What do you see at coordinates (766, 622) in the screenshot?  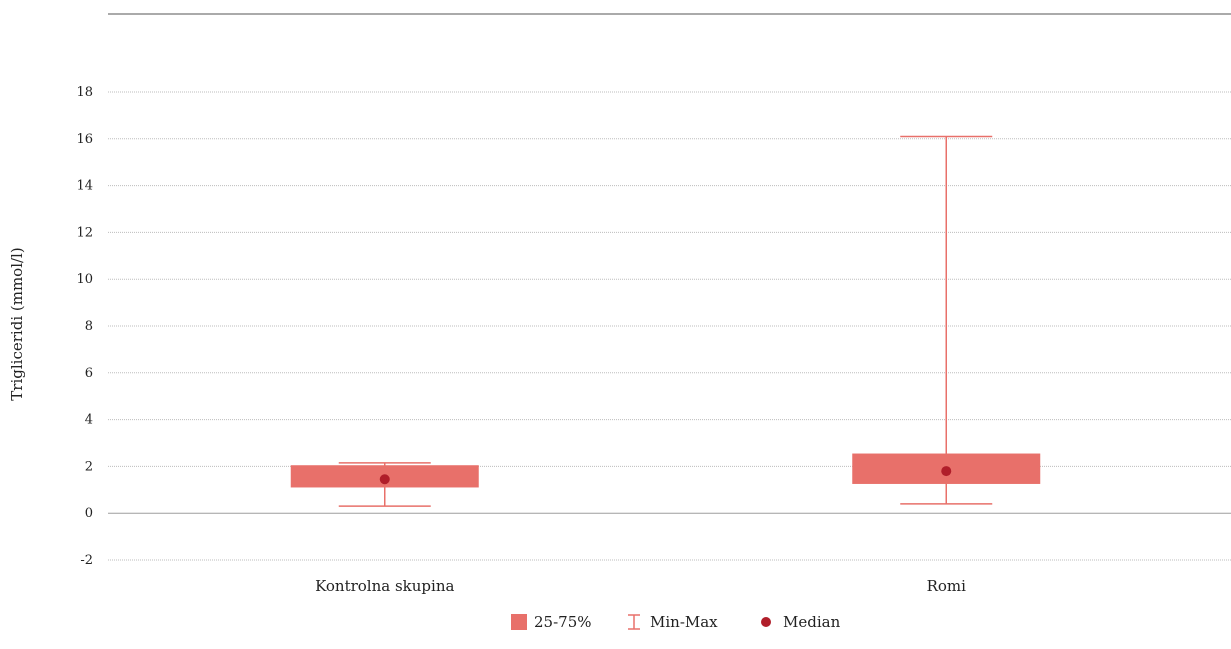 I see `legend-median-swatch` at bounding box center [766, 622].